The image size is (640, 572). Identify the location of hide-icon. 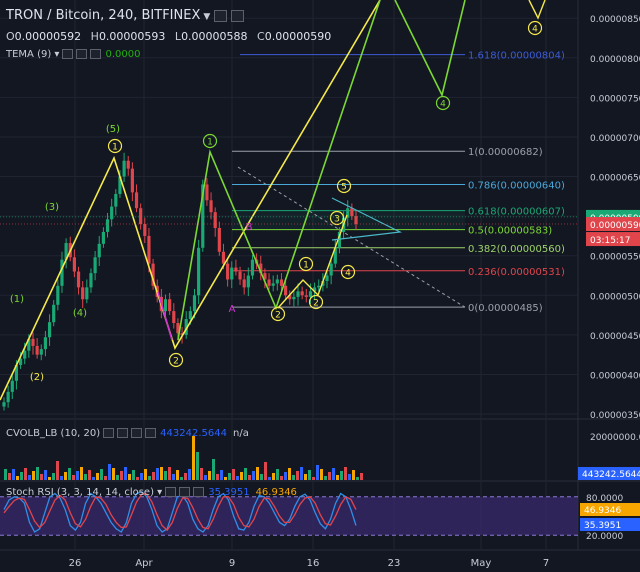
(238, 15).